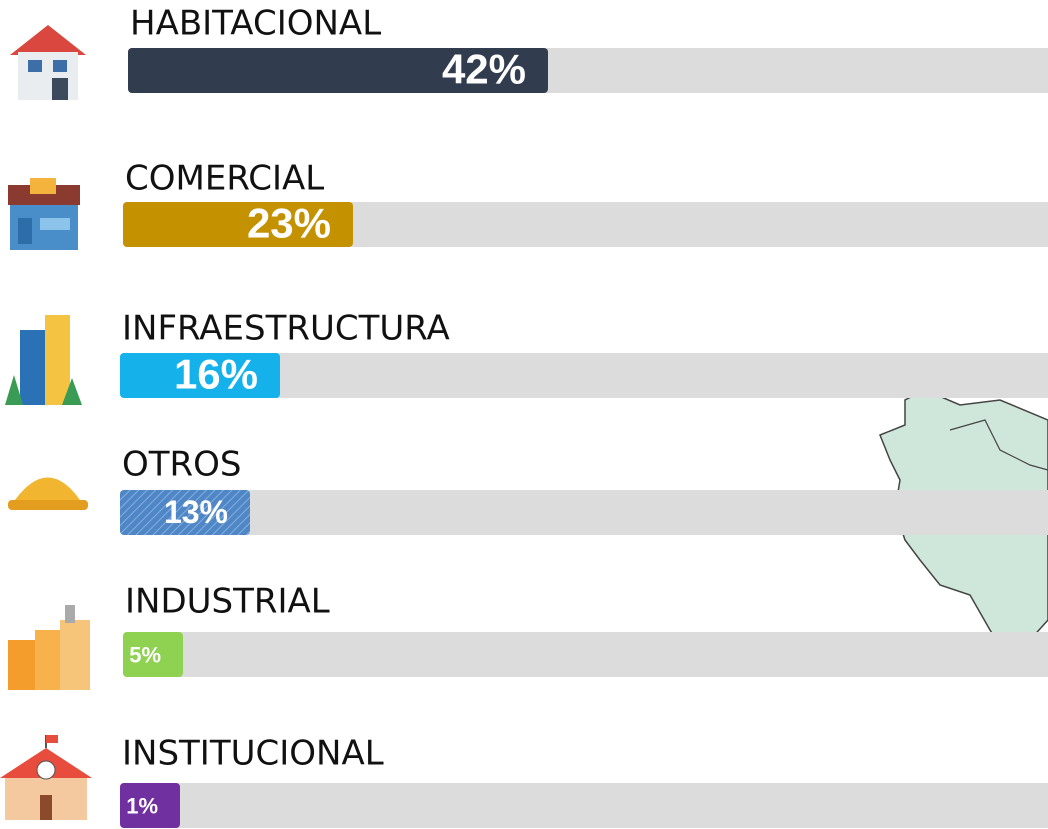 Image resolution: width=1048 pixels, height=829 pixels. I want to click on icon-factory, so click(49, 647).